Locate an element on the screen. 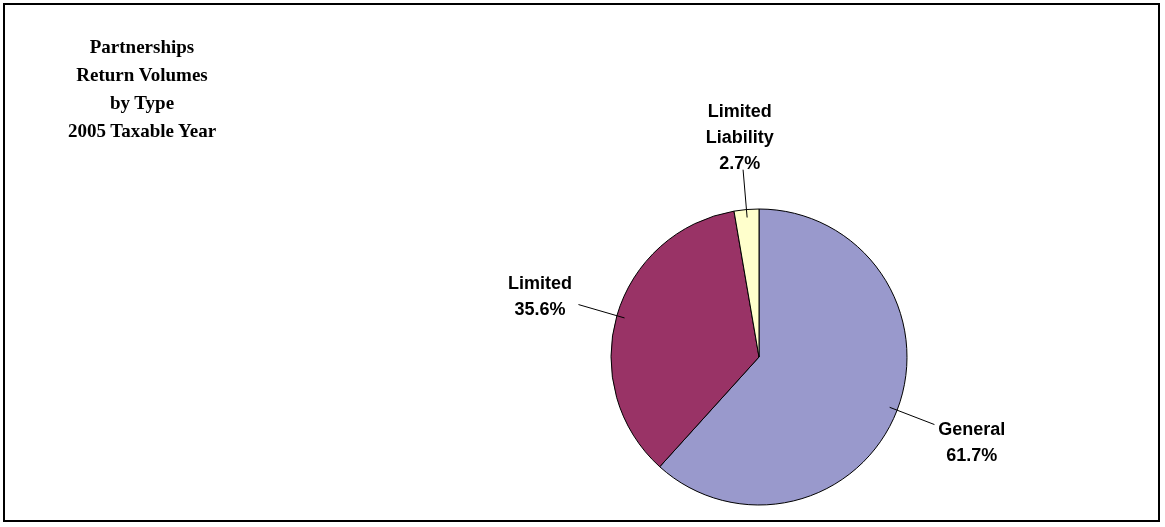 This screenshot has width=1165, height=527. slice-label: General is located at coordinates (972, 428).